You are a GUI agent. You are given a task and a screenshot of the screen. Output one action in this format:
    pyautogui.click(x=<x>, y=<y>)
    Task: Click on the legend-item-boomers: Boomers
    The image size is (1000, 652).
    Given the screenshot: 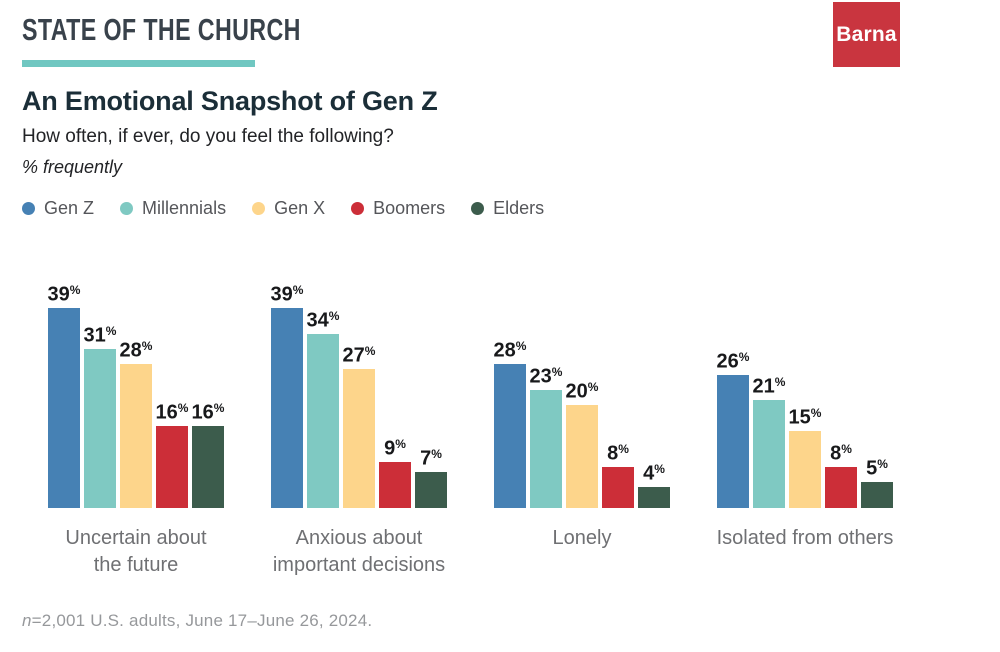 What is the action you would take?
    pyautogui.click(x=398, y=208)
    